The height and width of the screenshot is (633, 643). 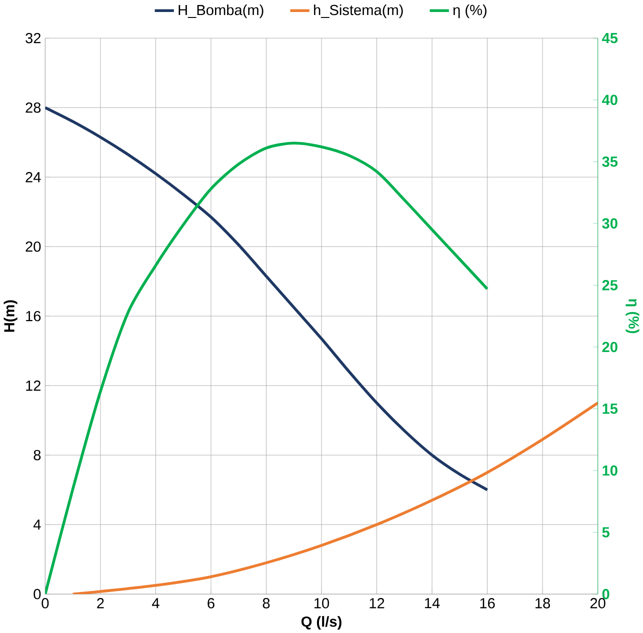 I want to click on y-tick-label: 24, so click(x=33, y=177).